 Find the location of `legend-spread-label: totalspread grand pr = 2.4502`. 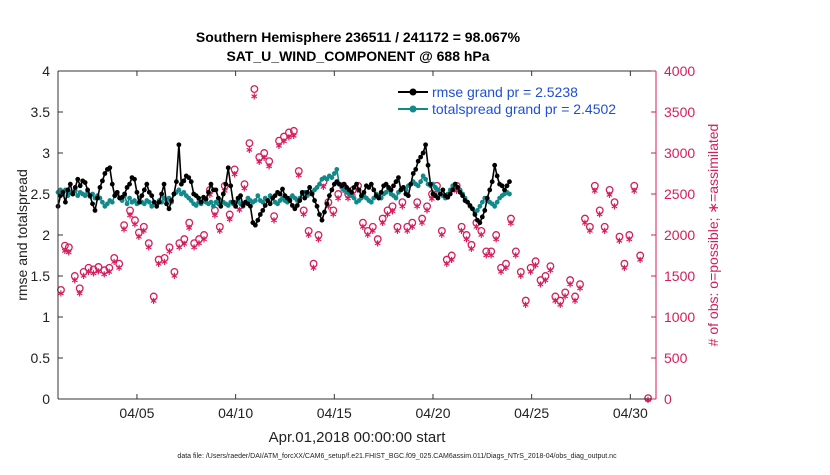

legend-spread-label: totalspread grand pr = 2.4502 is located at coordinates (524, 109).